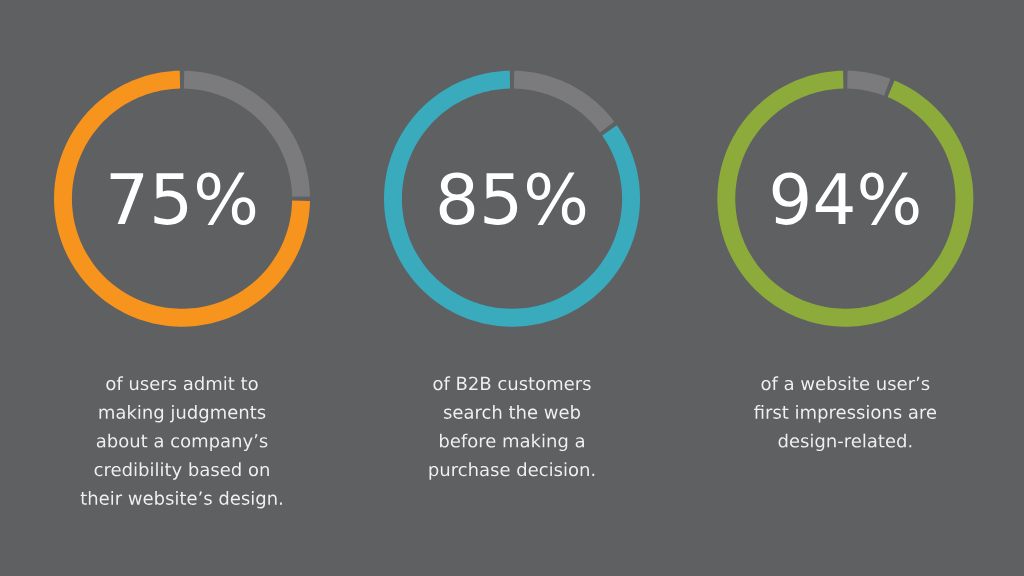  Describe the element at coordinates (512, 198) in the screenshot. I see `data-label: 85%` at that location.